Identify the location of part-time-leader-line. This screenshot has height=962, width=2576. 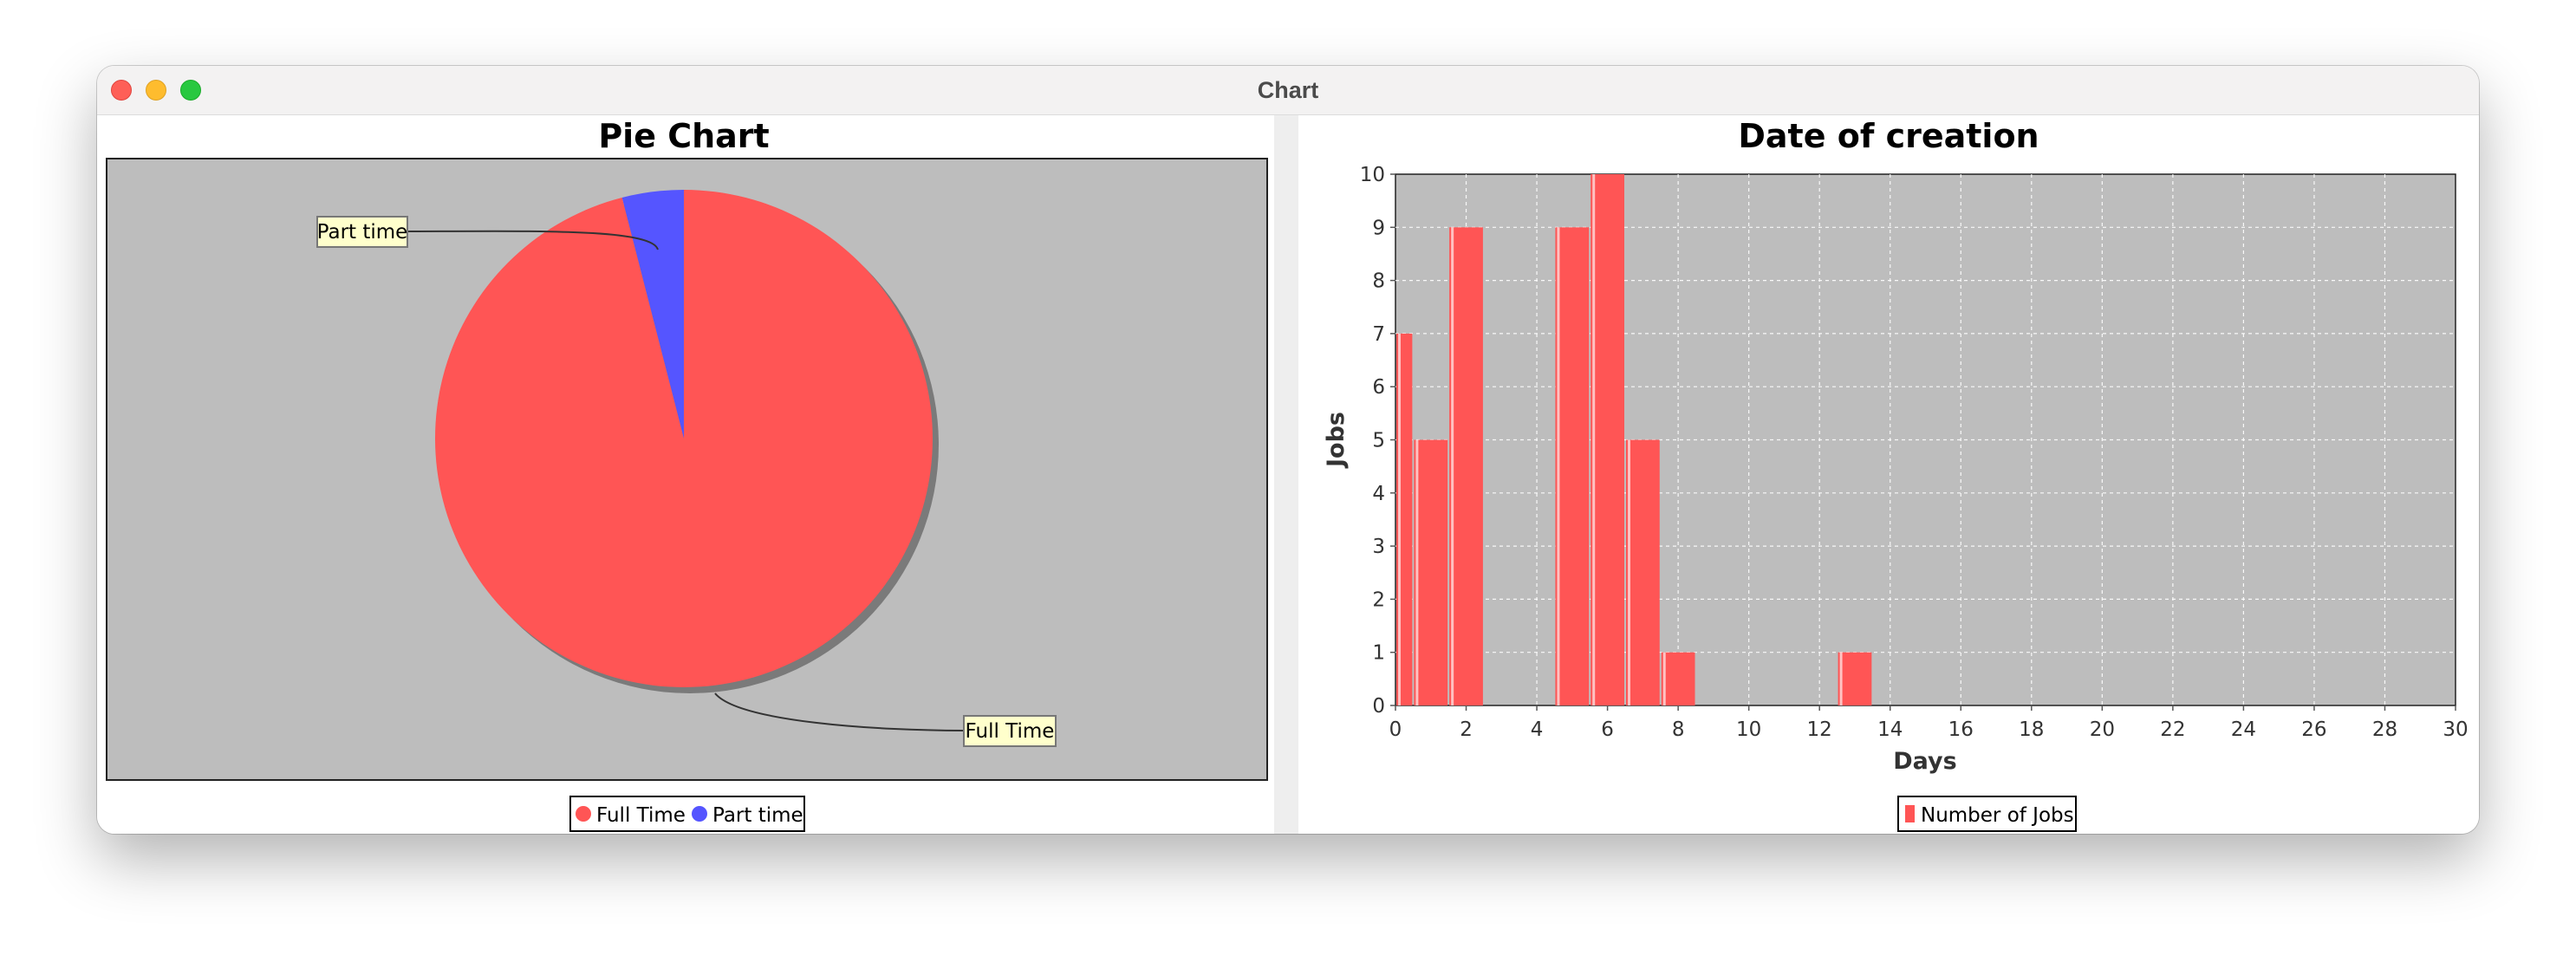
(533, 240).